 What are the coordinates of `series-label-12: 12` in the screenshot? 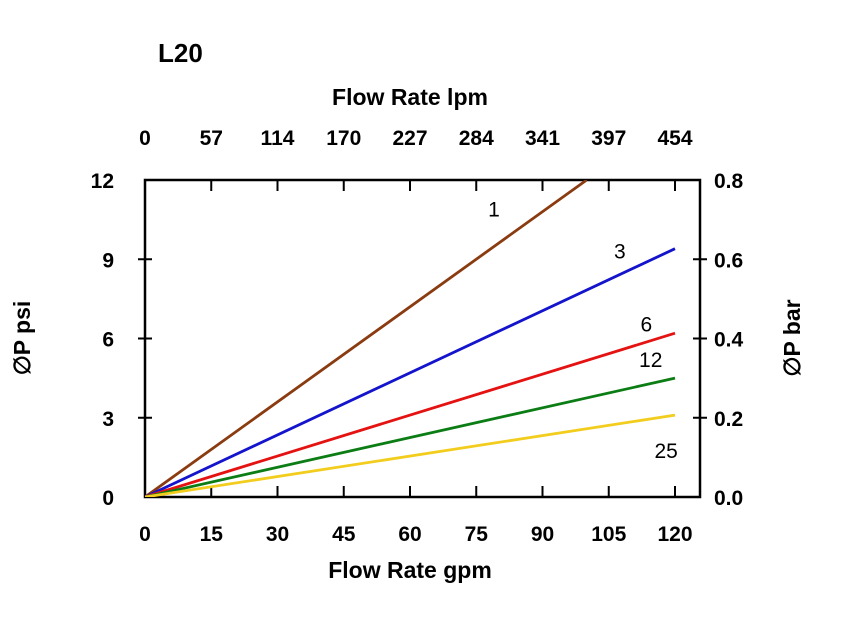 It's located at (650, 360).